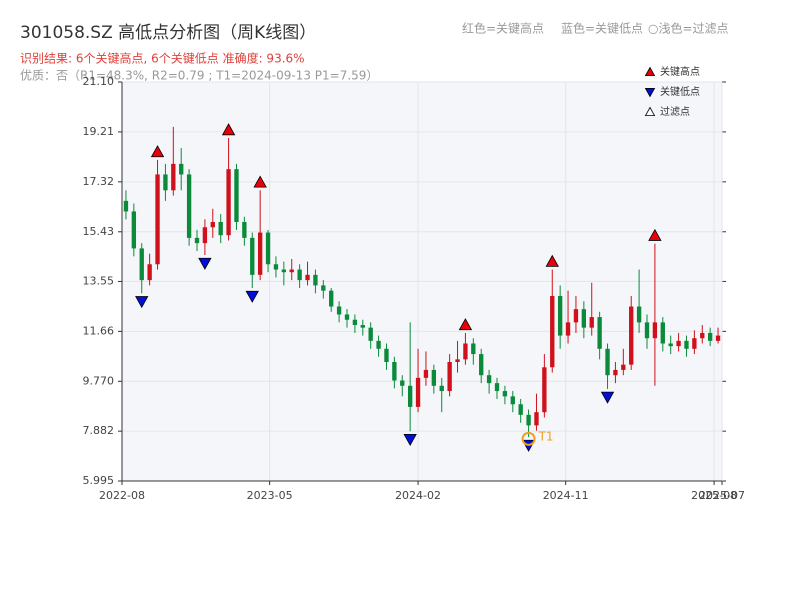  What do you see at coordinates (99, 231) in the screenshot?
I see `y-tick-label: 15.43` at bounding box center [99, 231].